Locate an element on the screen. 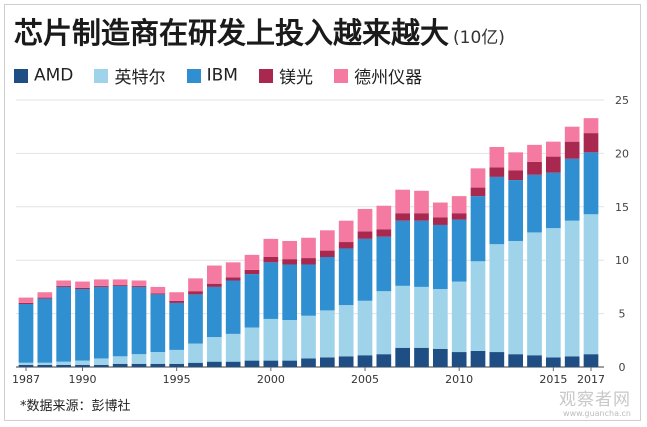 The width and height of the screenshot is (647, 427). bar-amd-2004 is located at coordinates (346, 361).